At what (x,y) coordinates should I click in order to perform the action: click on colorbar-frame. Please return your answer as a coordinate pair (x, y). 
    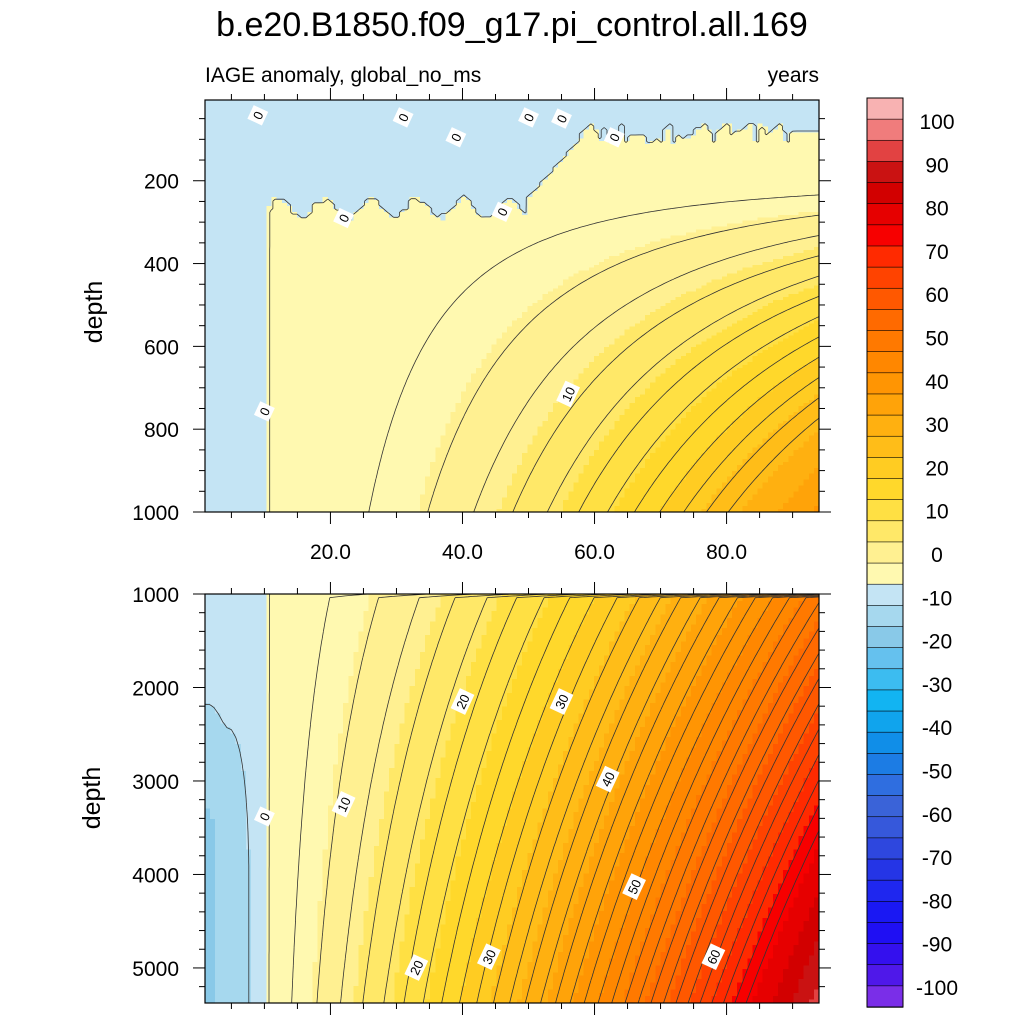
    Looking at the image, I should click on (885, 552).